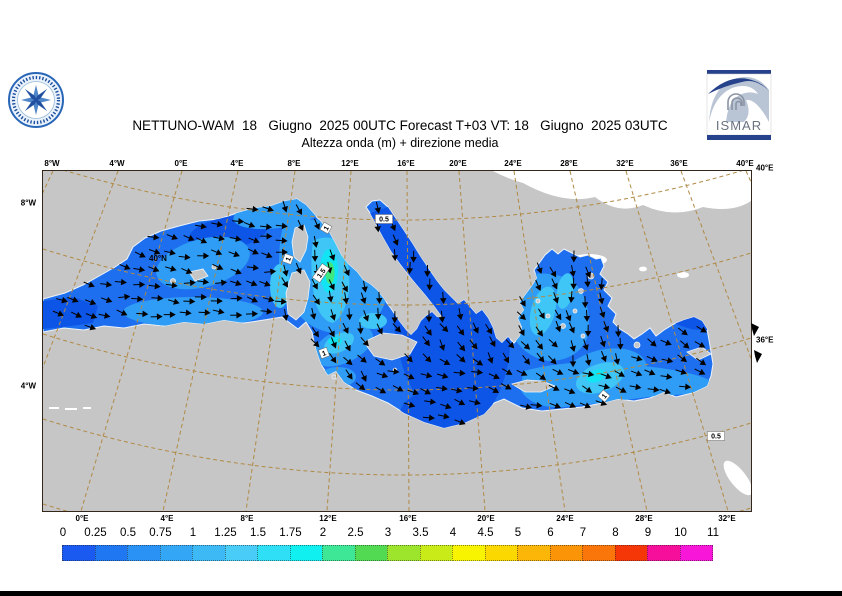 This screenshot has width=842, height=596. Describe the element at coordinates (680, 533) in the screenshot. I see `colorbar-tick-label: 10` at that location.